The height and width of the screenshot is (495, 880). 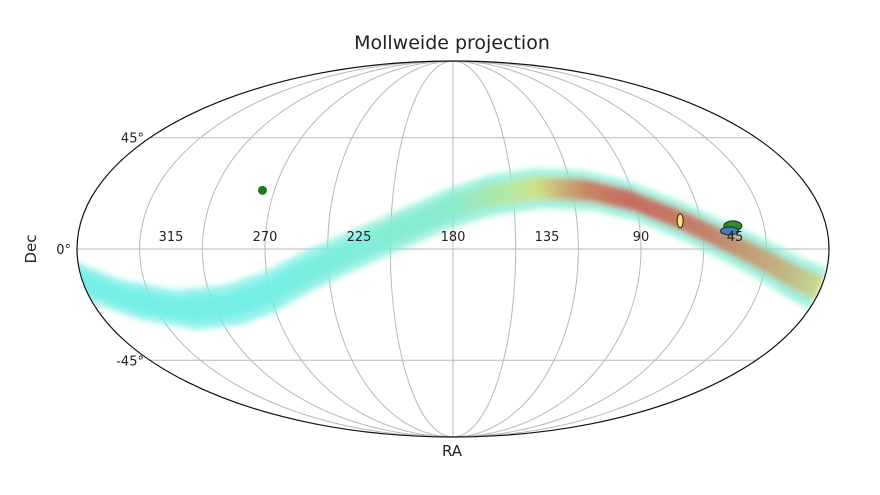 I want to click on ra-tick-label-45: 45, so click(x=735, y=237).